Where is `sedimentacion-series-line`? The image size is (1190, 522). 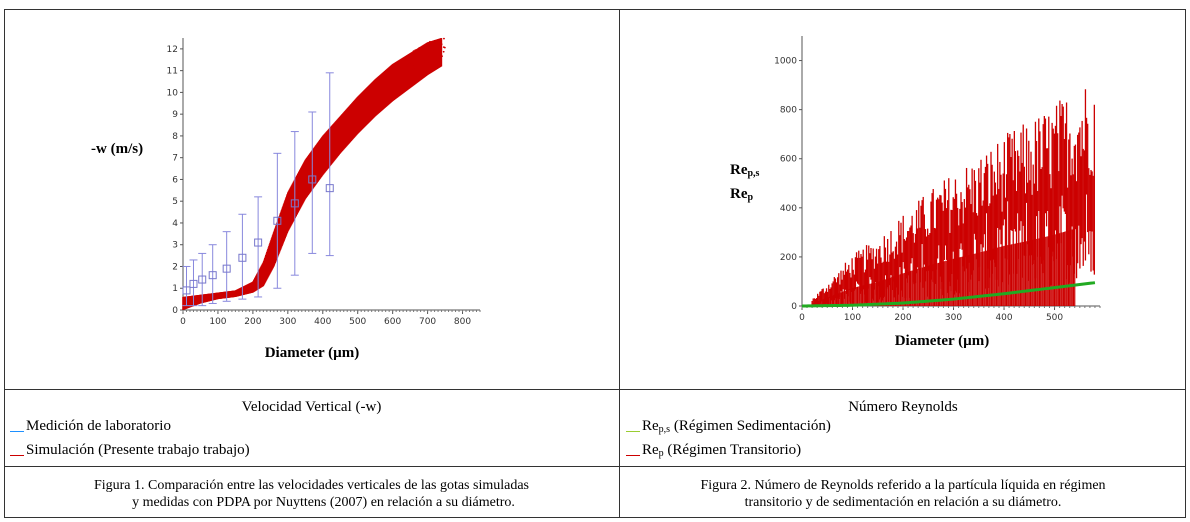 sedimentacion-series-line is located at coordinates (948, 294).